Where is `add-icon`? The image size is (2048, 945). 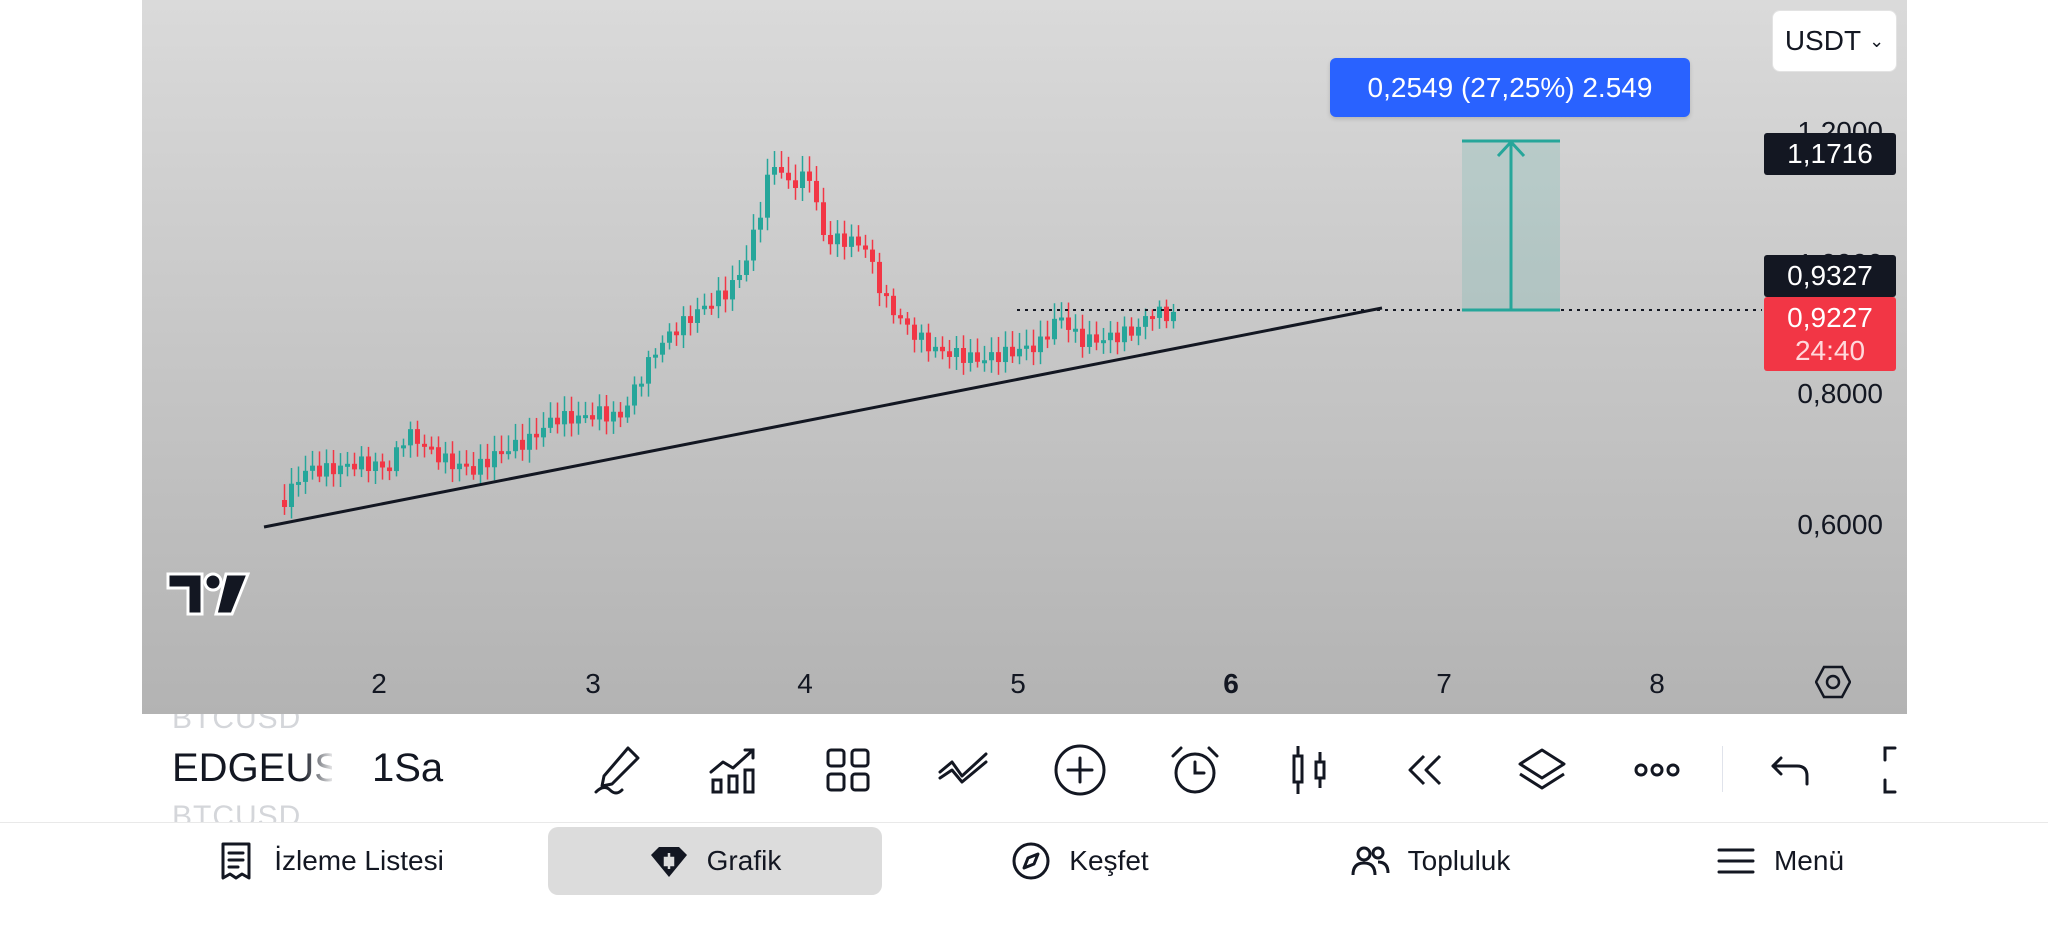
add-icon is located at coordinates (1080, 770).